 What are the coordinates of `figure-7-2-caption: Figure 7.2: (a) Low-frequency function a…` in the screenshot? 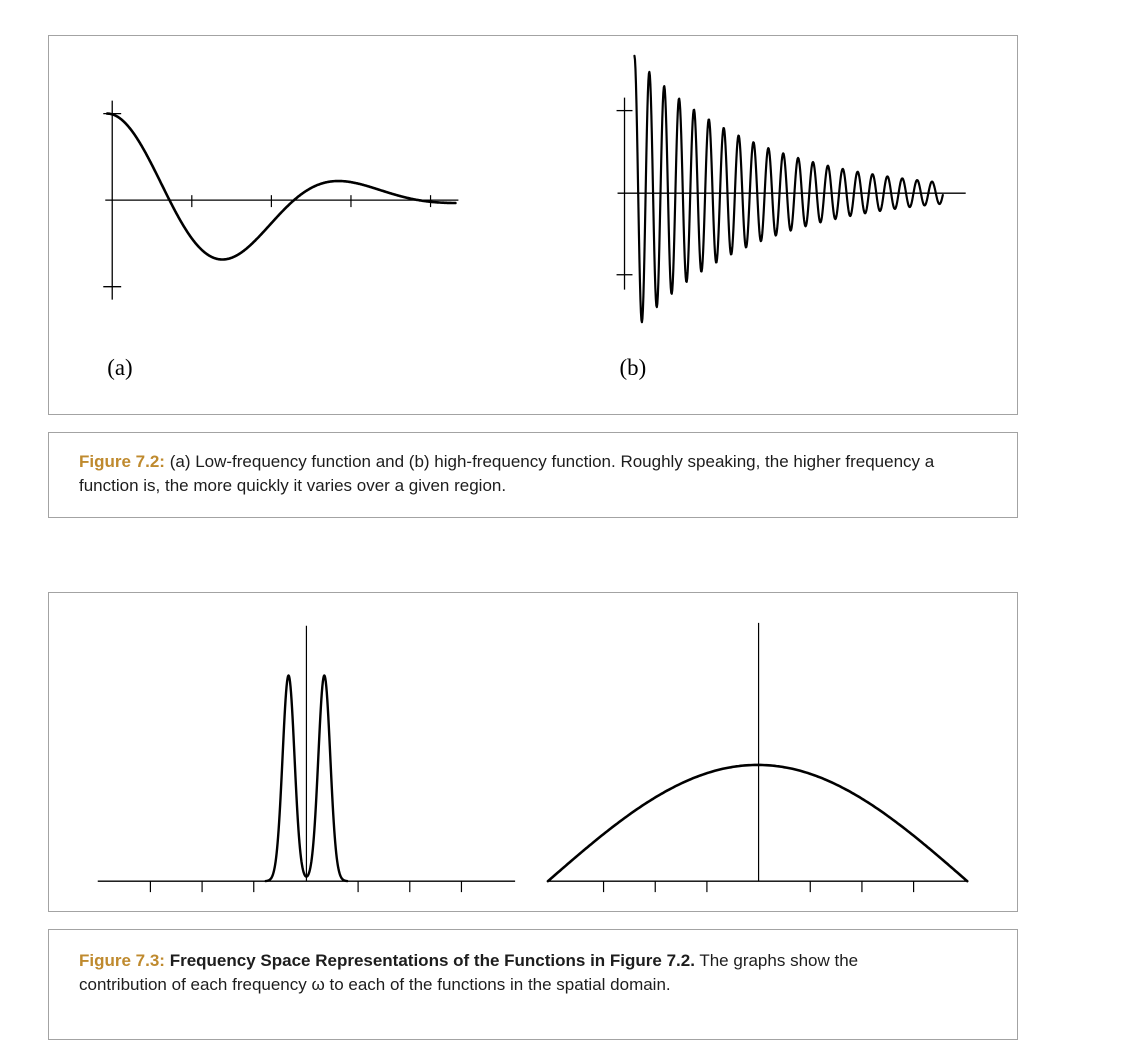 It's located at (533, 465).